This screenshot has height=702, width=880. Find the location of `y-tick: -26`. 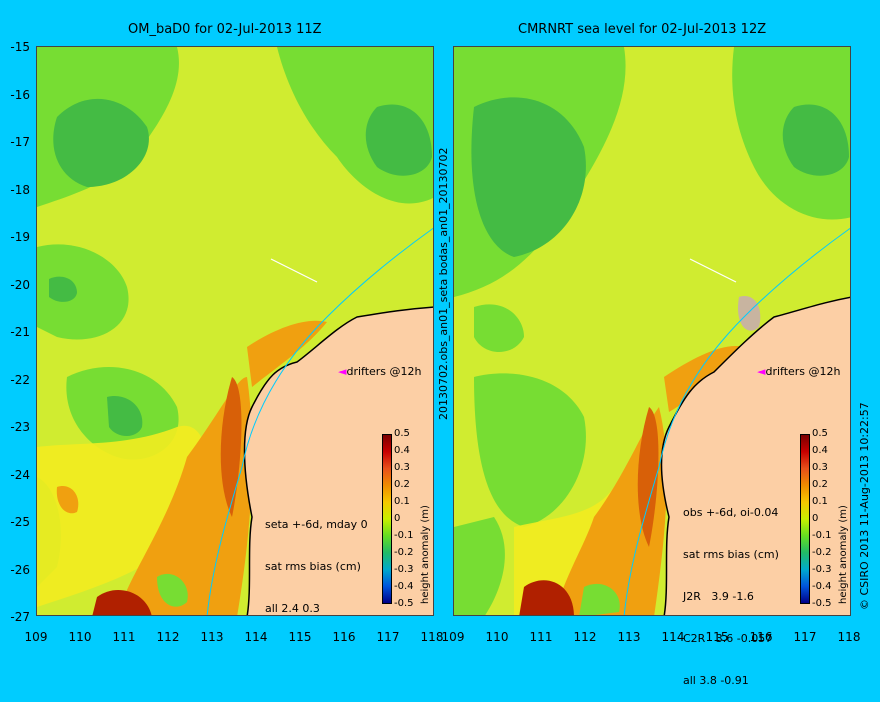

y-tick: -26 is located at coordinates (20, 570).